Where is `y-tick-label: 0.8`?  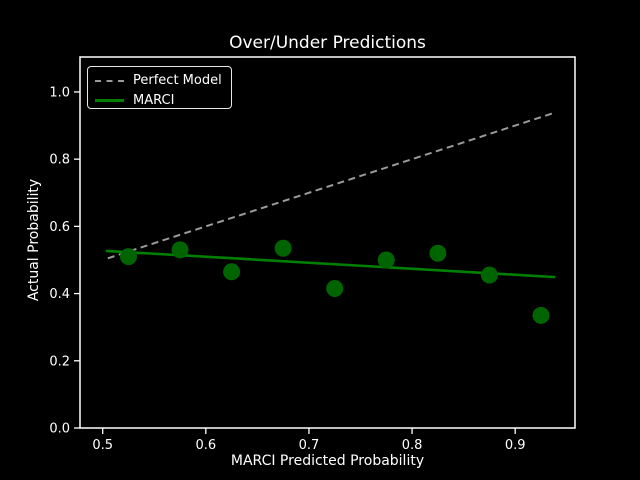 y-tick-label: 0.8 is located at coordinates (59, 160).